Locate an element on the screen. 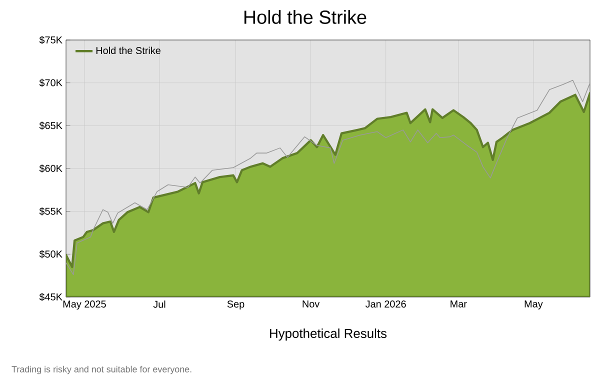 The width and height of the screenshot is (610, 380). y-tick-label: $75K is located at coordinates (50, 40).